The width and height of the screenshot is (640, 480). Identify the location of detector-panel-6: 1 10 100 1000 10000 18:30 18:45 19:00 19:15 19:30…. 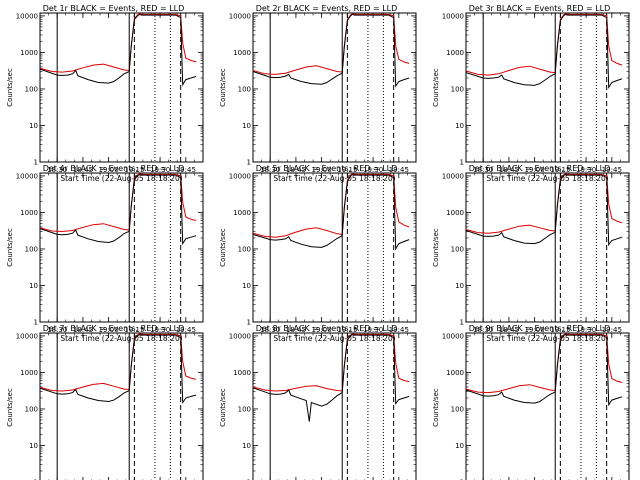
(531, 253).